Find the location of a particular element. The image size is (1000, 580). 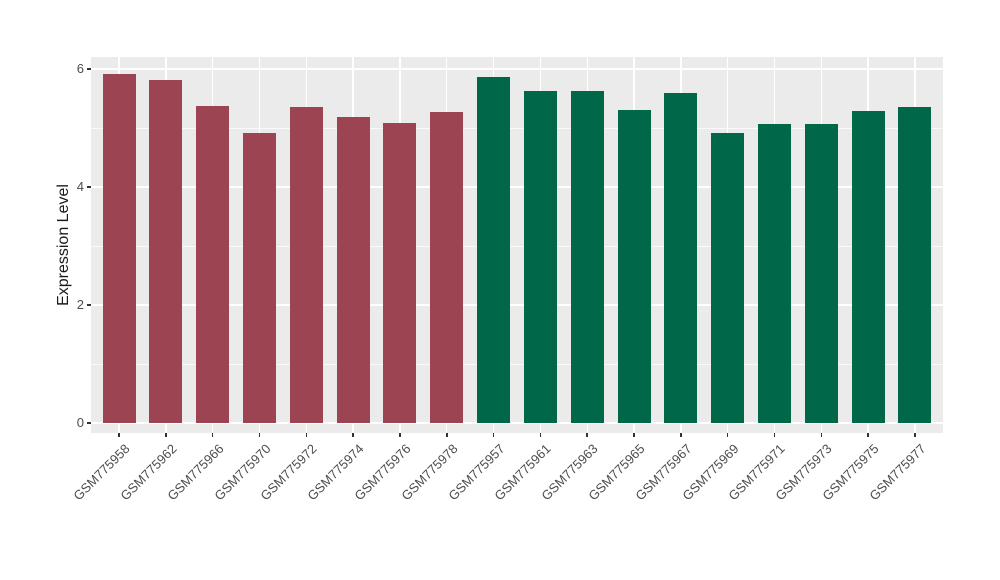

bar-GSM775965 is located at coordinates (634, 266).